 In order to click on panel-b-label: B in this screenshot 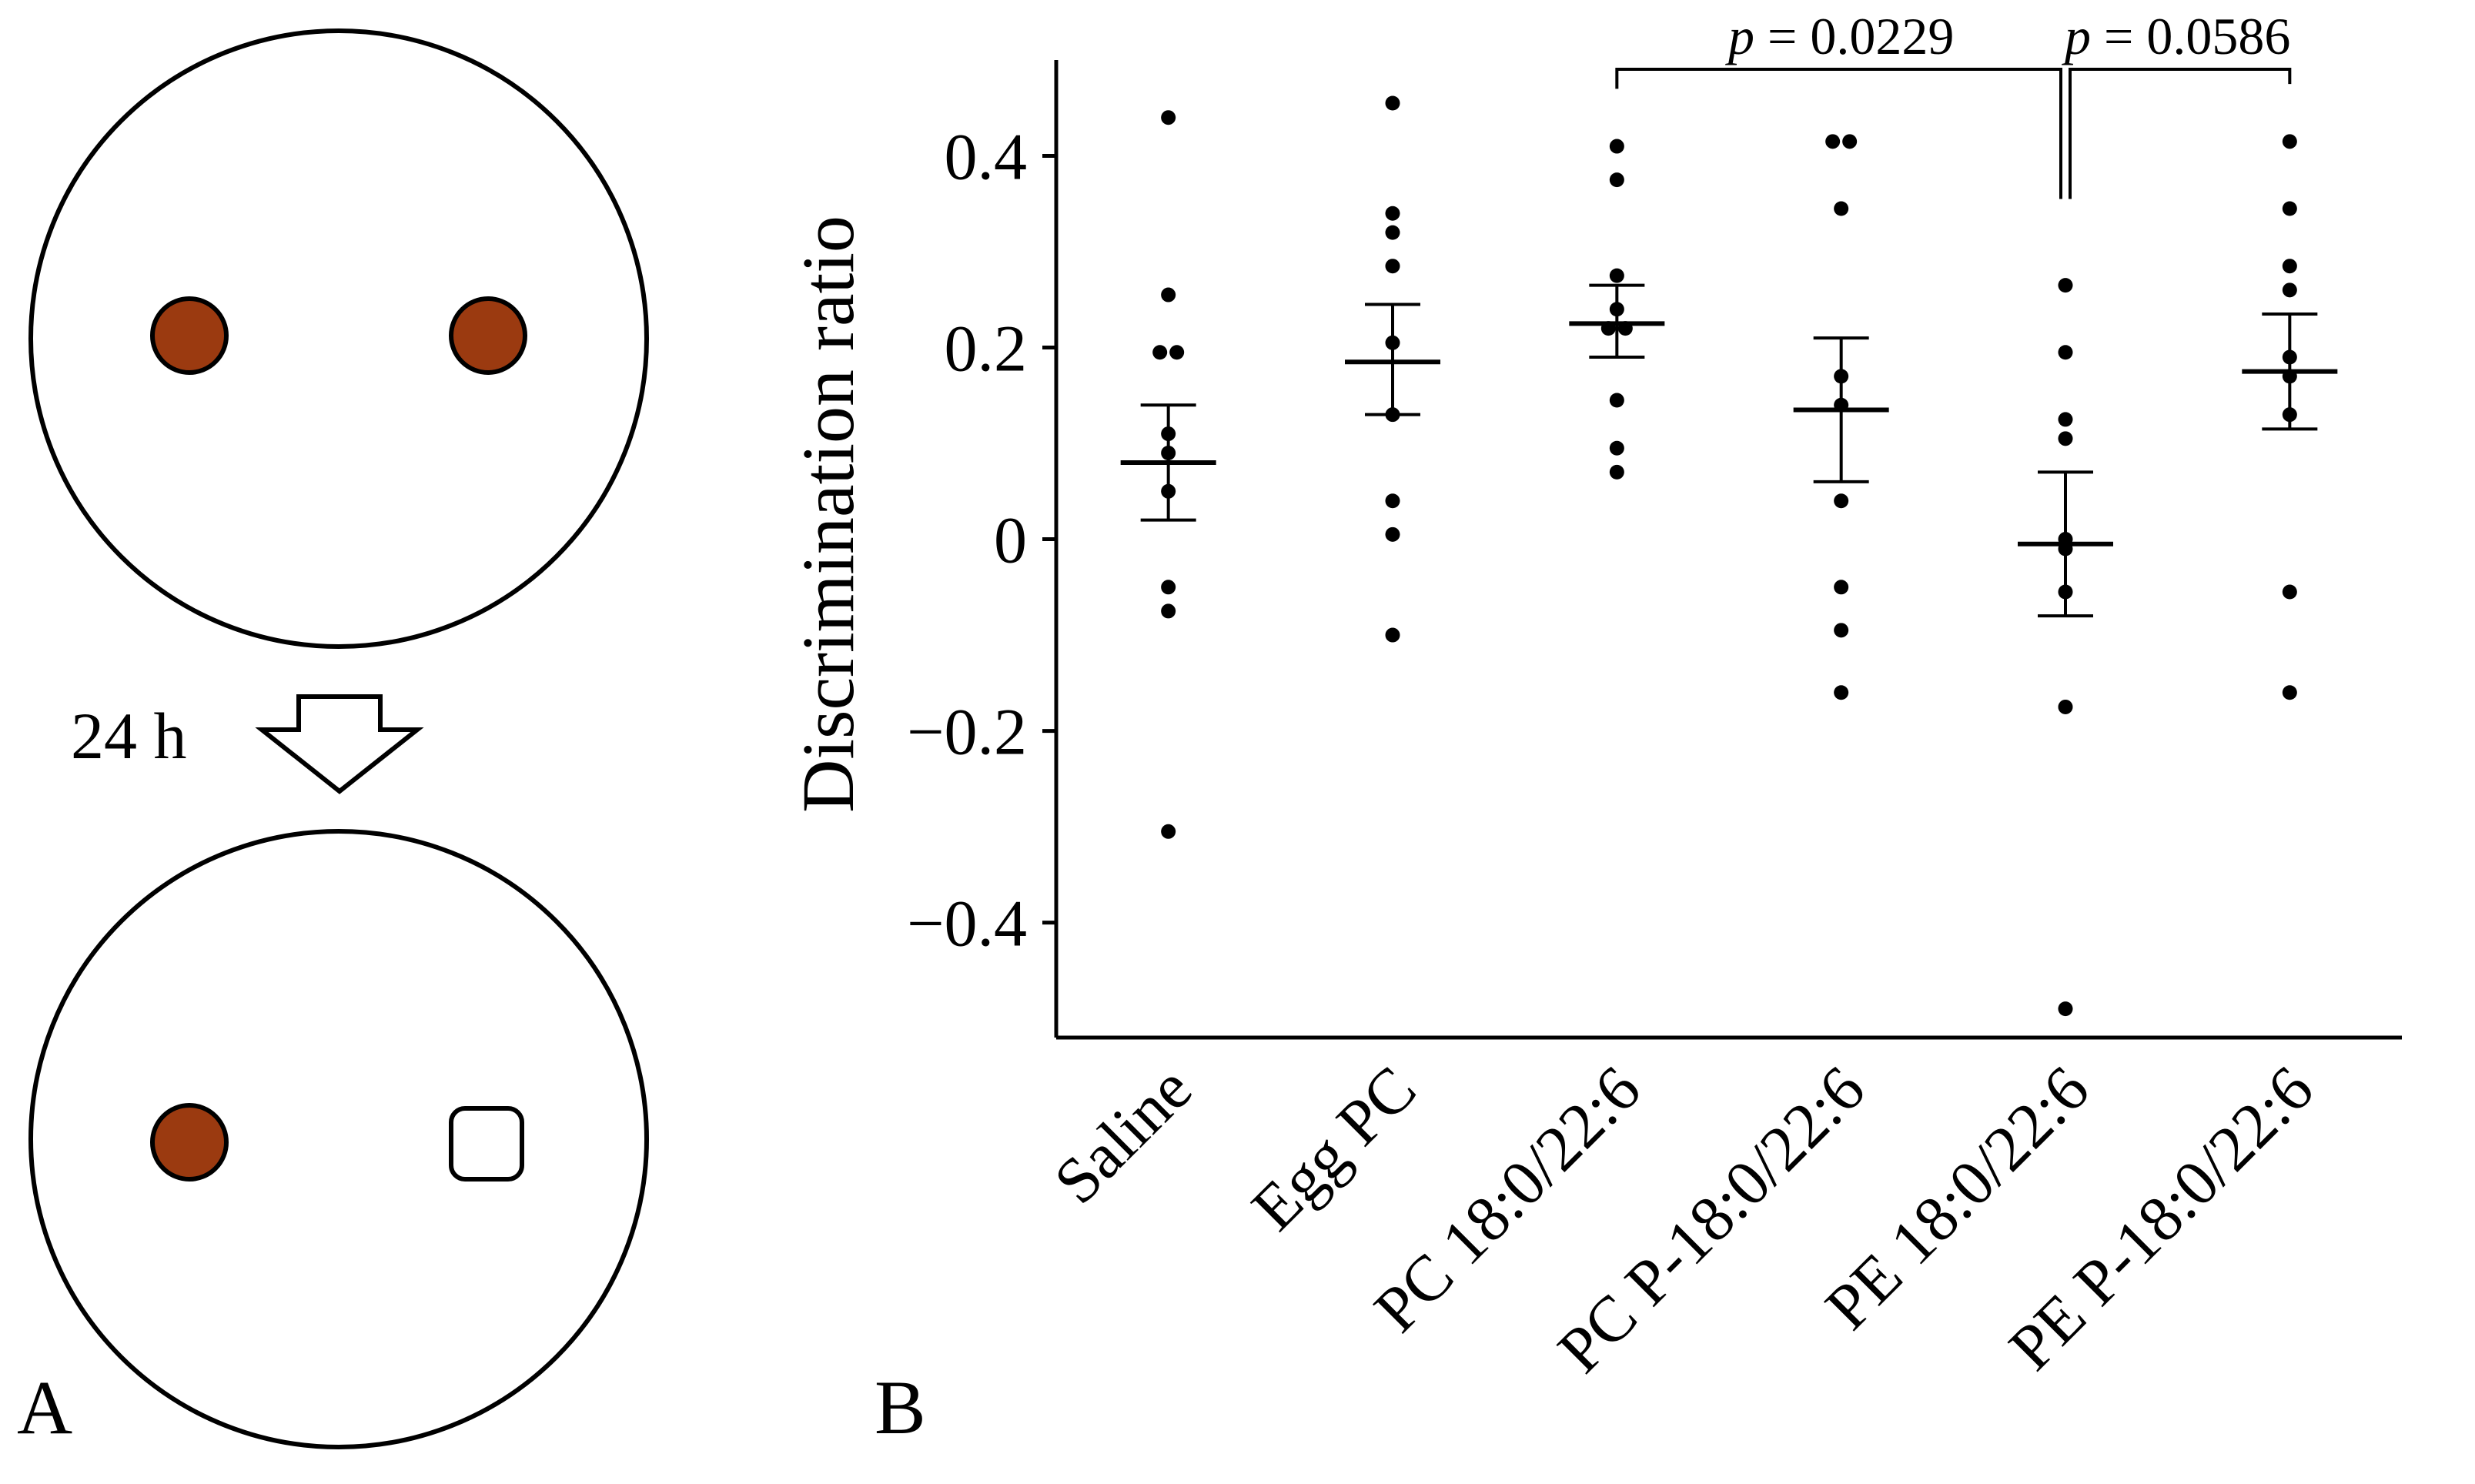, I will do `click(900, 1408)`.